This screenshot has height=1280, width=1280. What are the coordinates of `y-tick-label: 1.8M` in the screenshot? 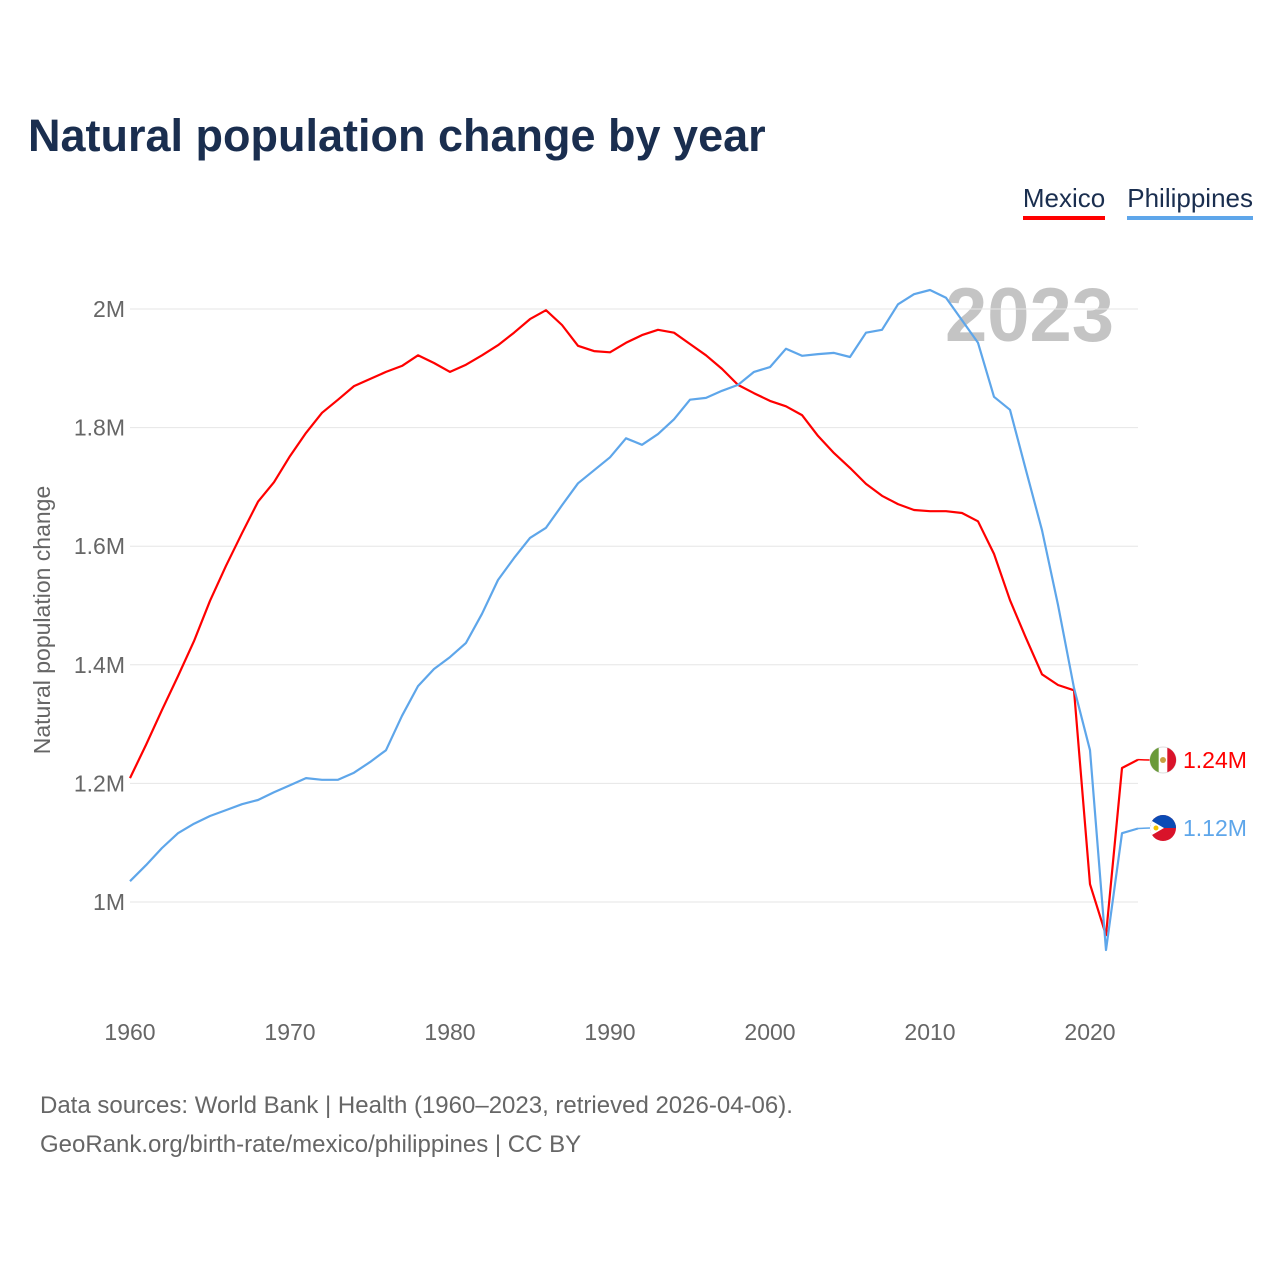 It's located at (99, 428).